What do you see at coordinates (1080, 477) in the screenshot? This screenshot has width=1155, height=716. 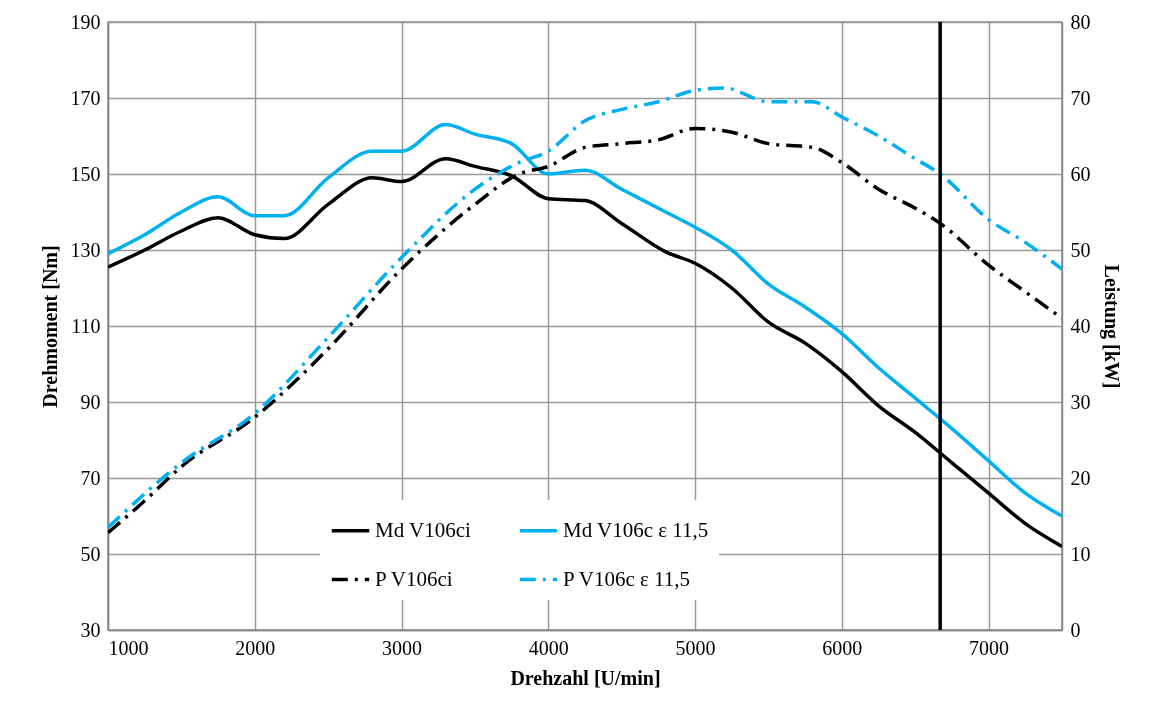 I see `y2-tick-label: 20` at bounding box center [1080, 477].